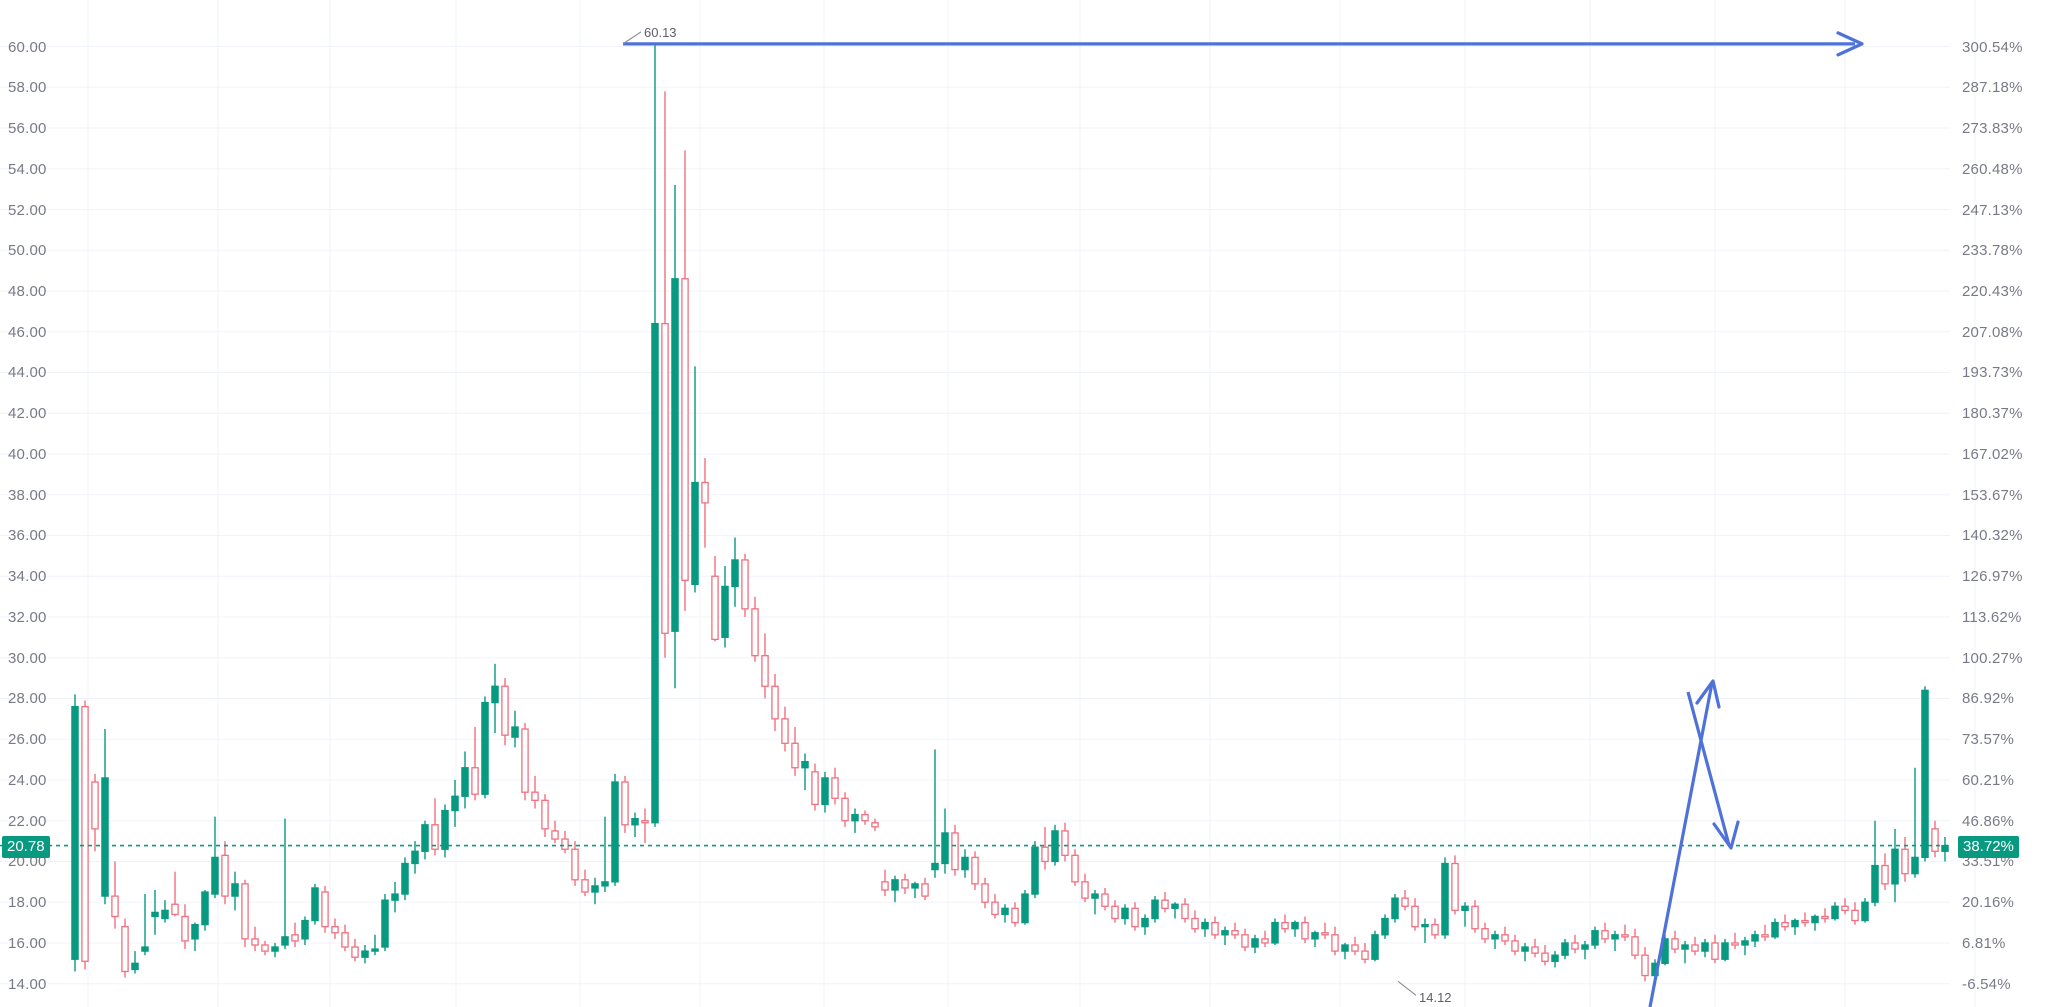  I want to click on price-tick-label: 58.00, so click(27, 88).